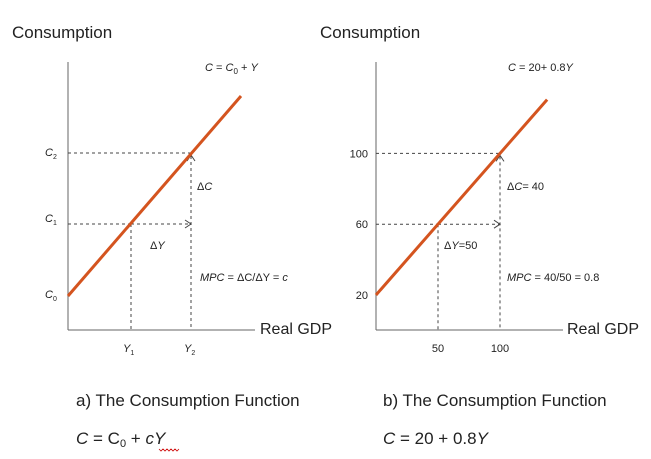 Image resolution: width=651 pixels, height=459 pixels. What do you see at coordinates (359, 154) in the screenshot?
I see `panel-b-y-tick-100: 100` at bounding box center [359, 154].